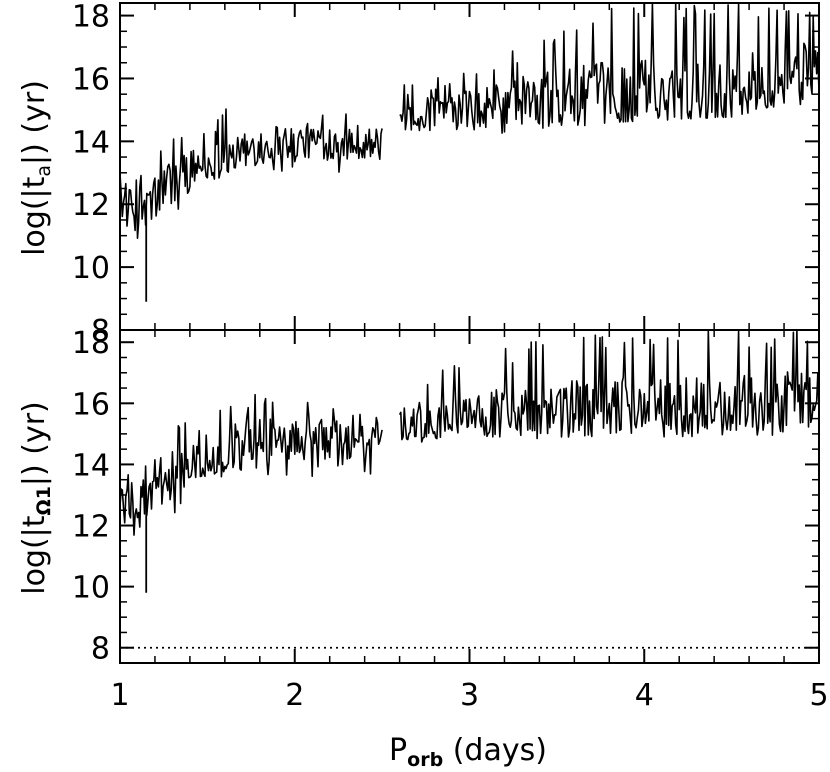 This screenshot has height=772, width=830. Describe the element at coordinates (398, 750) in the screenshot. I see `xlabel-pre: P` at that location.